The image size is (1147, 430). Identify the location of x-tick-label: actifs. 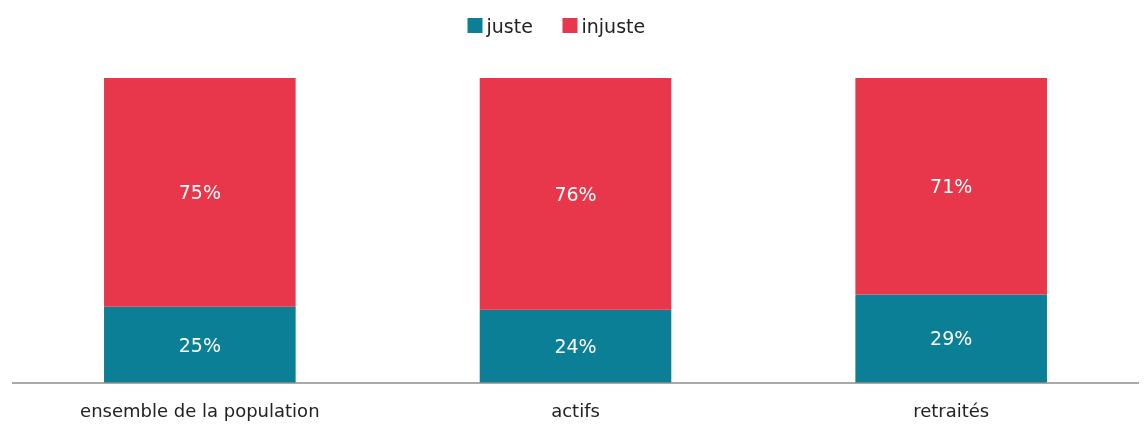
(575, 410).